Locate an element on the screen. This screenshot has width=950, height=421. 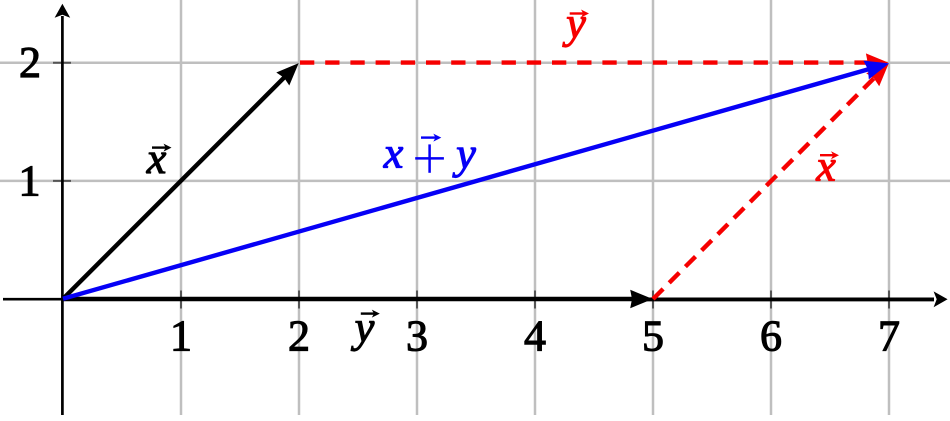
svg-text: 3 is located at coordinates (417, 335).